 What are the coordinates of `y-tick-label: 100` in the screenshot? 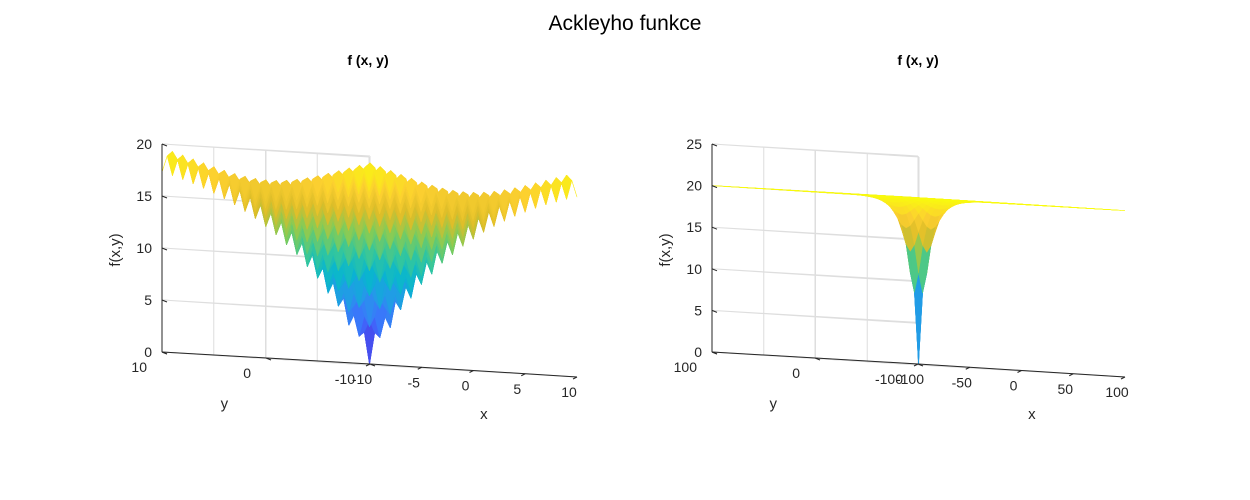 It's located at (686, 367).